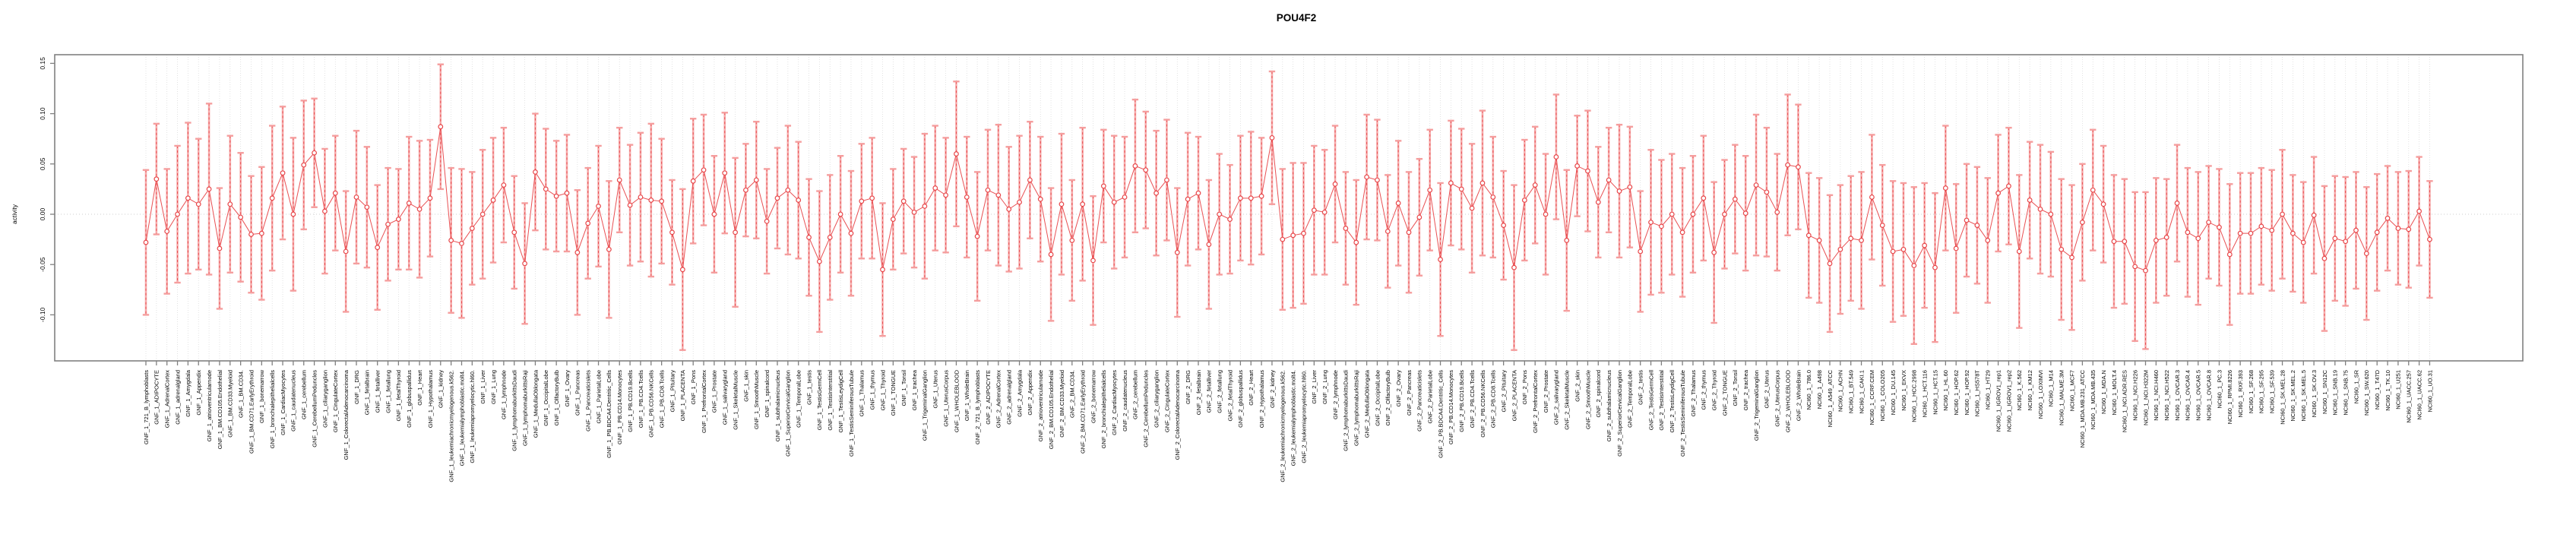  What do you see at coordinates (1935, 392) in the screenshot?
I see `x-tick-label: NCI60_1_HCT.15` at bounding box center [1935, 392].